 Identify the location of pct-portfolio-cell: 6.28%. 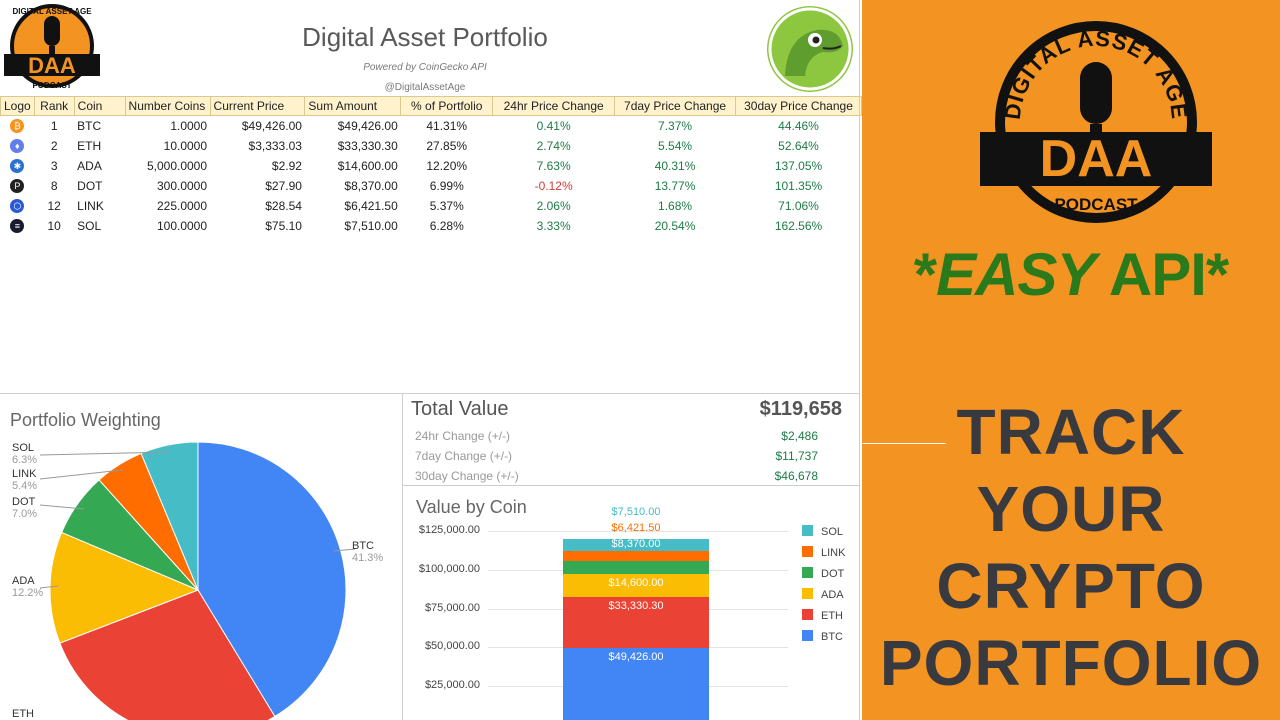
(446, 225).